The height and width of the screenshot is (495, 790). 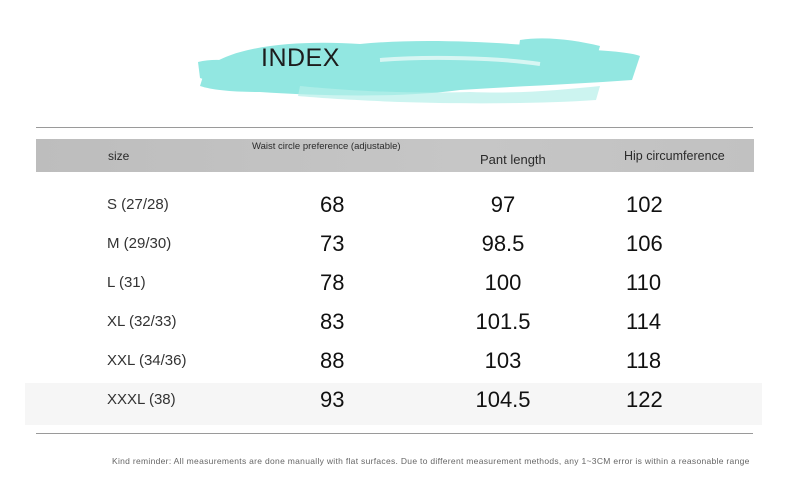 What do you see at coordinates (139, 243) in the screenshot?
I see `size-cell: M (29/30)` at bounding box center [139, 243].